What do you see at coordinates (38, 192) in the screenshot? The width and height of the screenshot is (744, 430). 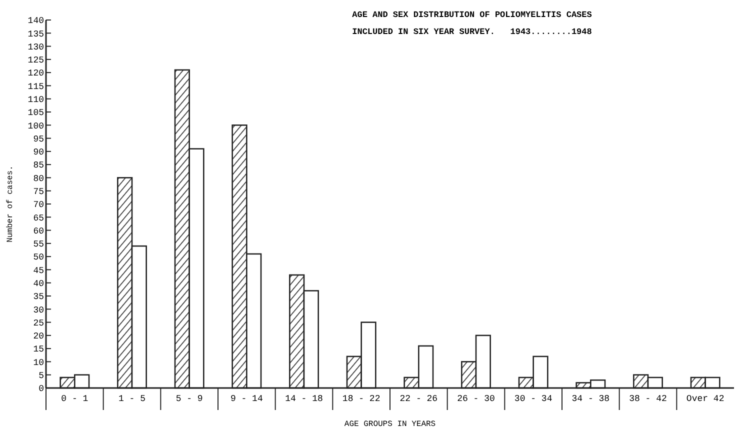 I see `y-tick-label: 75` at bounding box center [38, 192].